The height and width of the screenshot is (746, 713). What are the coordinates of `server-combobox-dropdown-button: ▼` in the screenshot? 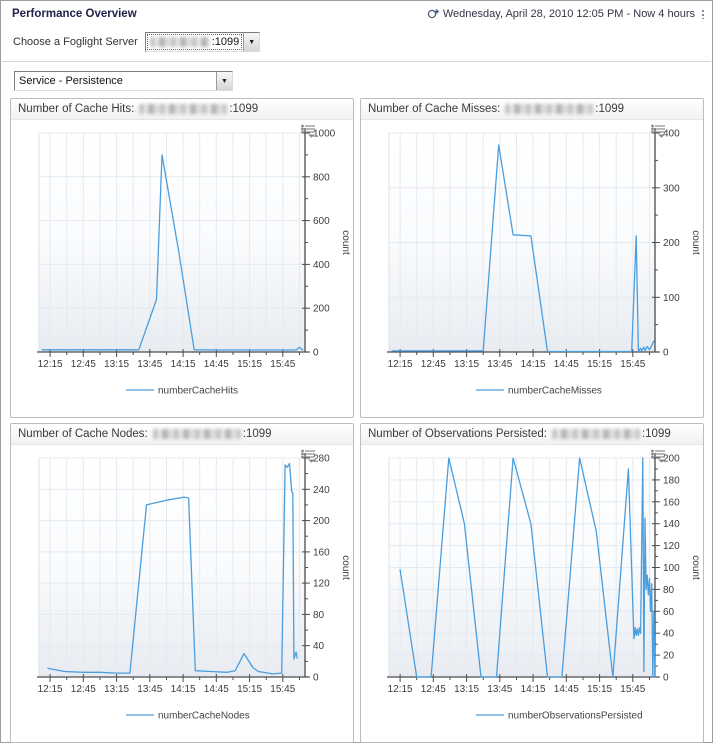 It's located at (251, 42).